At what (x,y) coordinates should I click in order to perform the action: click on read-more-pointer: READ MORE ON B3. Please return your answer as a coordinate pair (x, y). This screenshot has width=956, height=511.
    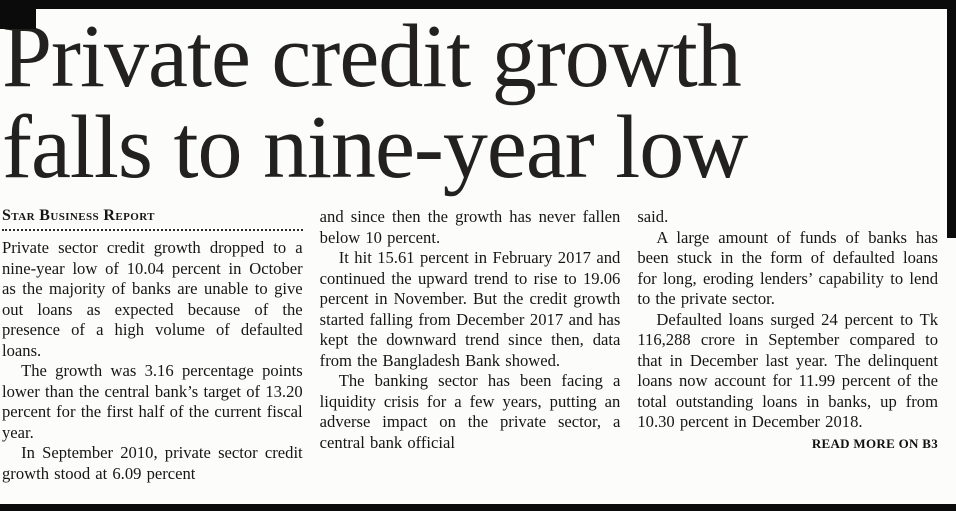
    Looking at the image, I should click on (875, 443).